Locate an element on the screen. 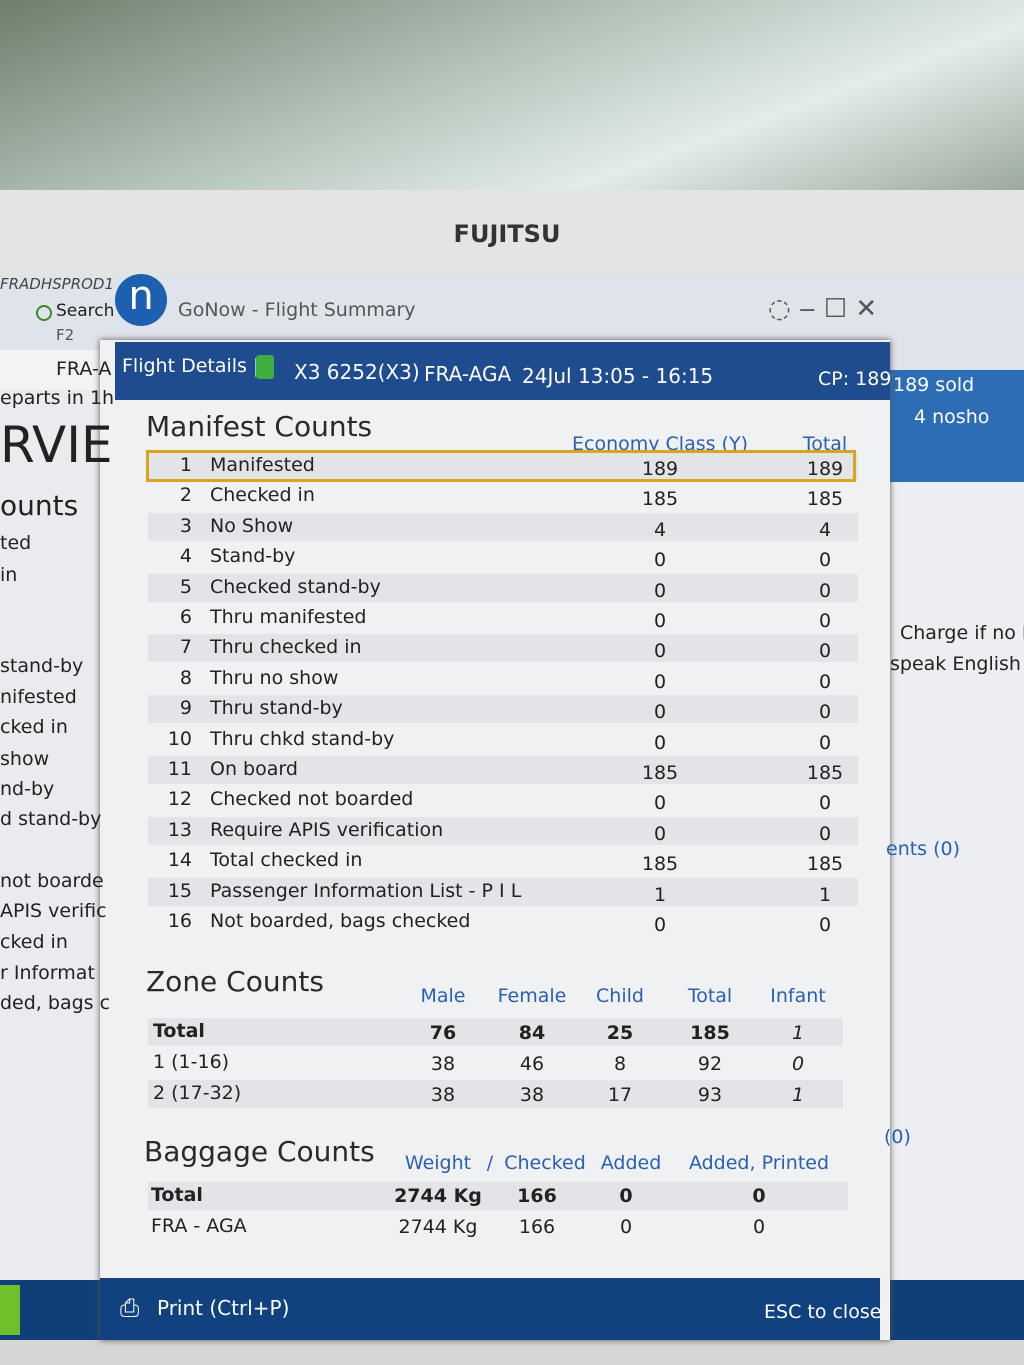 Image resolution: width=1024 pixels, height=1365 pixels. row-number: 15 is located at coordinates (179, 890).